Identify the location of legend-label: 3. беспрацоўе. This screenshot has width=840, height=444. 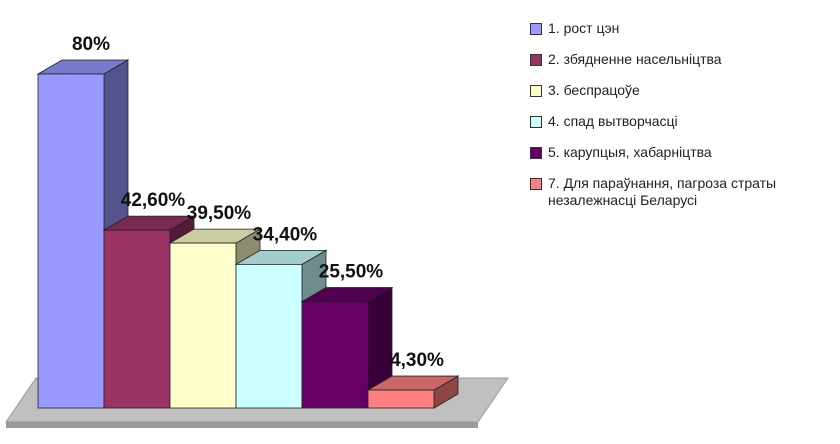
(594, 90).